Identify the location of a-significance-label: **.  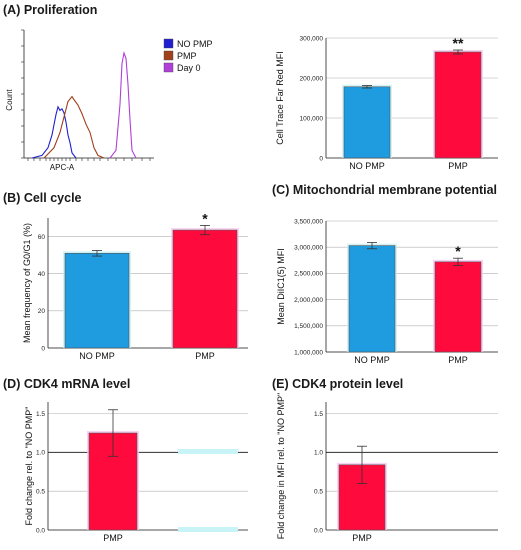
(458, 43).